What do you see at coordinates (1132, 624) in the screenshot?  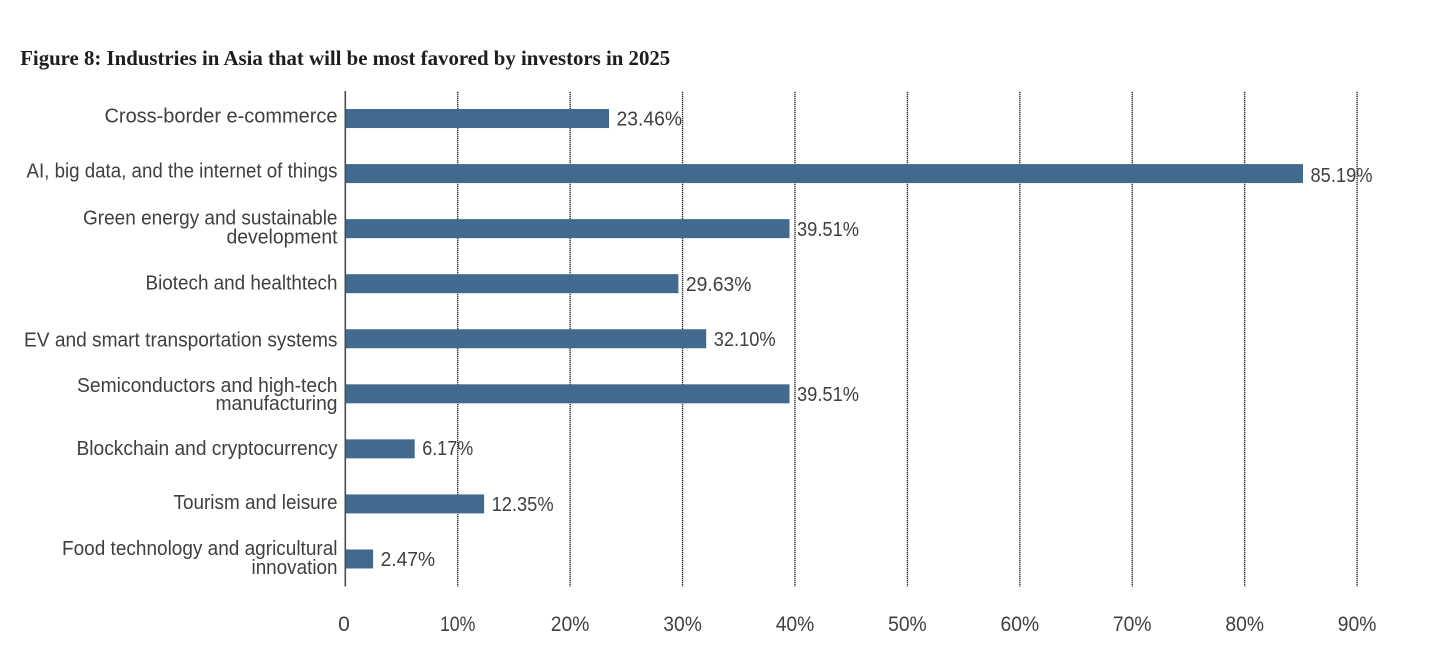 I see `svg-text: 70%` at bounding box center [1132, 624].